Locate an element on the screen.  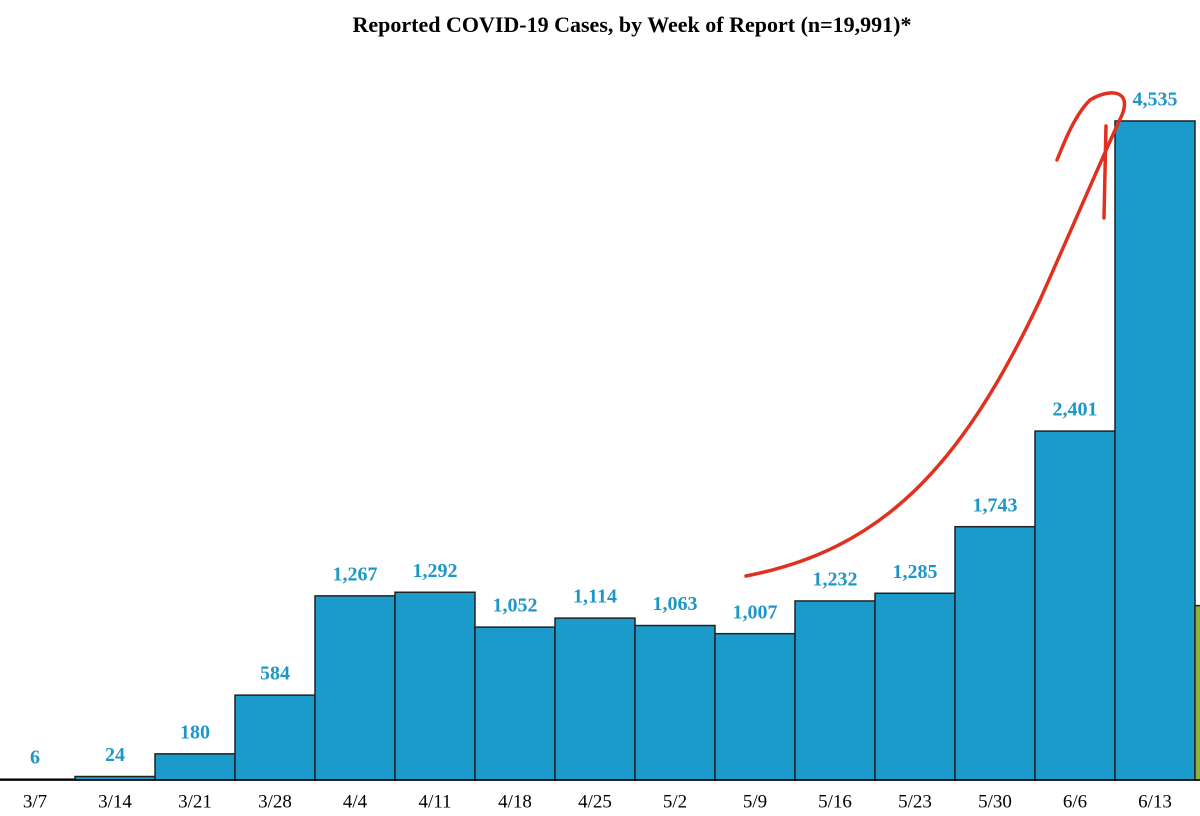
x-tick-label: 4/18 is located at coordinates (515, 801).